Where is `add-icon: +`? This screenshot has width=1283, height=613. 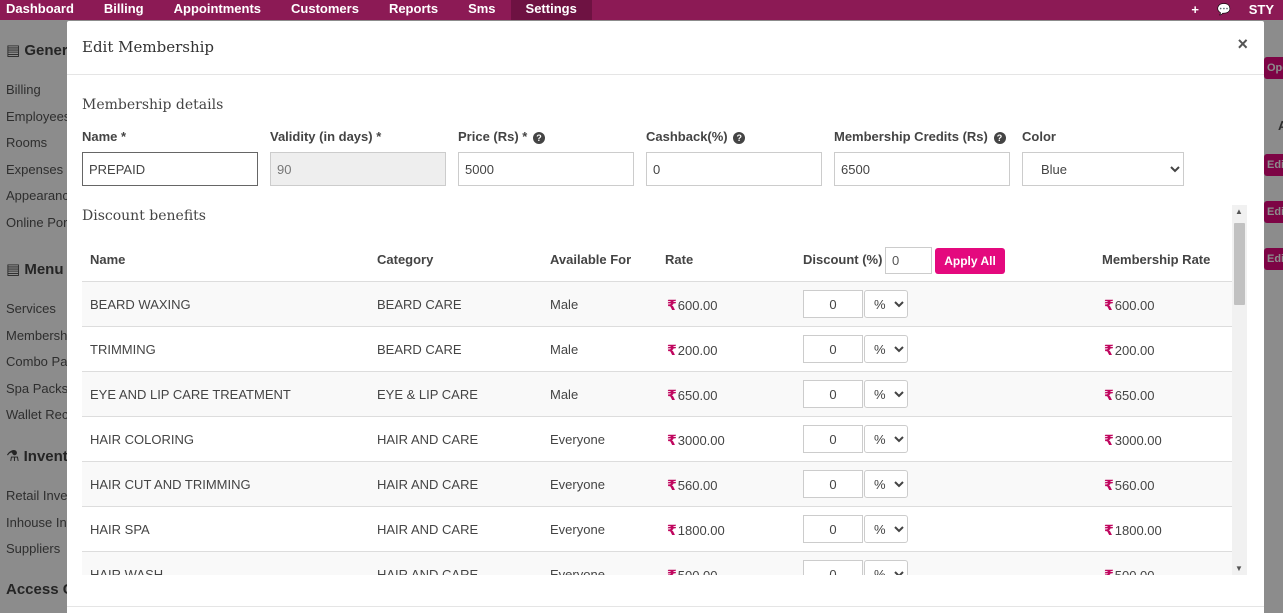 add-icon: + is located at coordinates (1195, 9).